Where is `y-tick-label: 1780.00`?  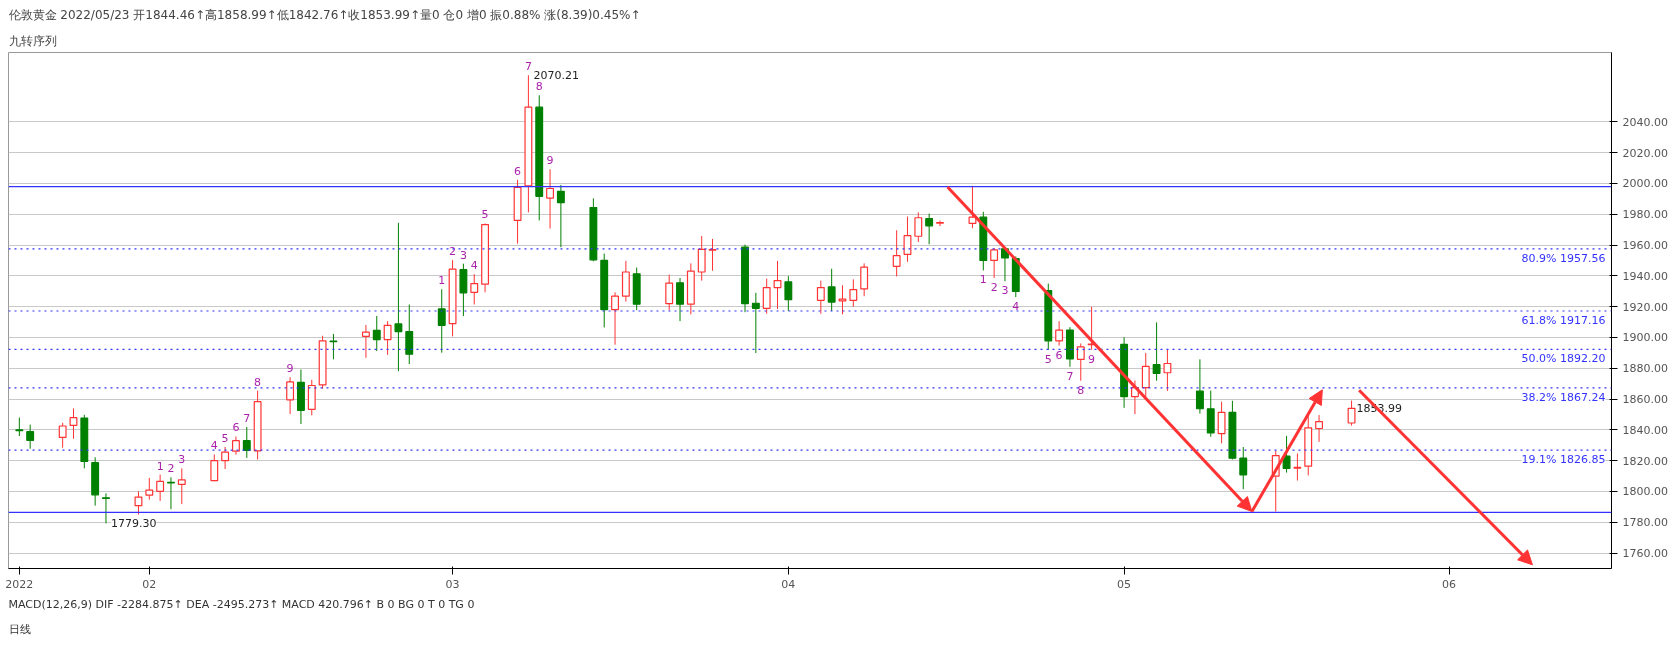
y-tick-label: 1780.00 is located at coordinates (1645, 523).